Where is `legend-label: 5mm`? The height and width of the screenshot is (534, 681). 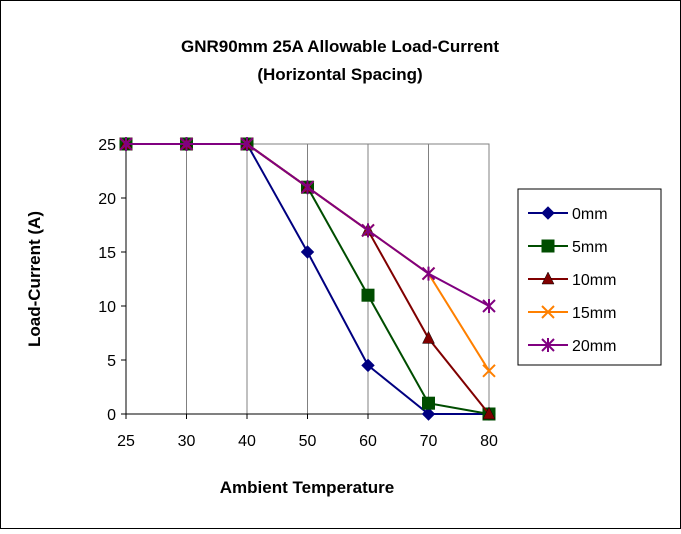
legend-label: 5mm is located at coordinates (590, 247).